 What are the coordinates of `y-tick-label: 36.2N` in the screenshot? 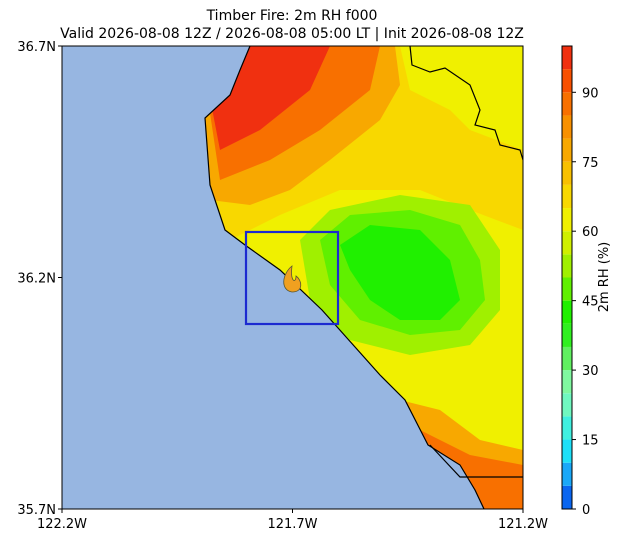 It's located at (36, 279).